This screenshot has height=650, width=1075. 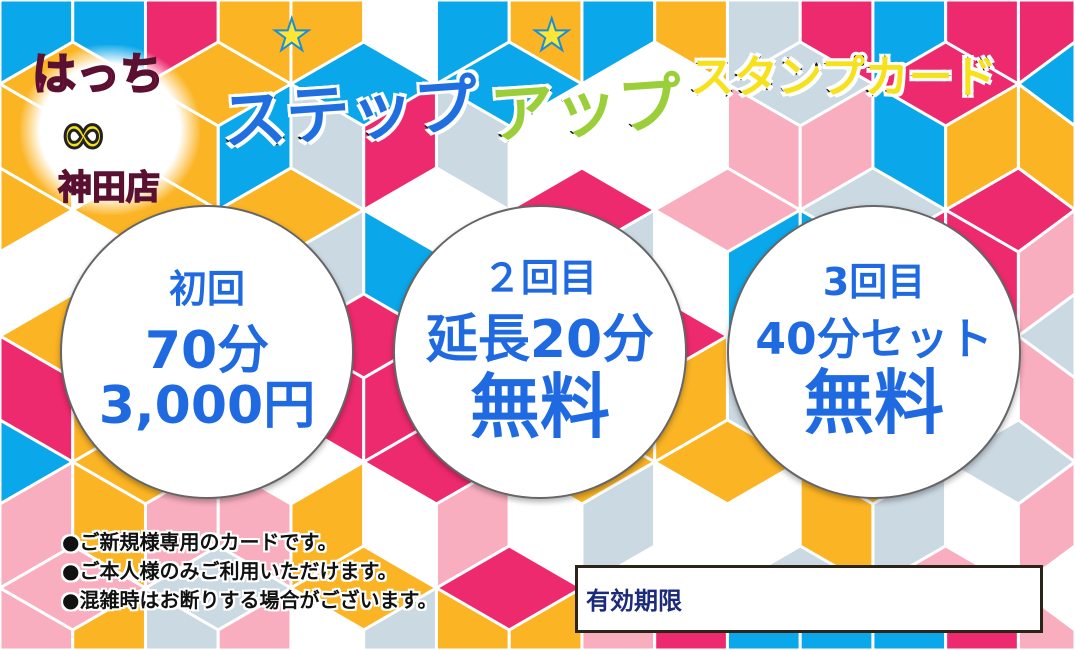 I want to click on stamp-circle-1: 初回 70分 3,000円, so click(x=207, y=352).